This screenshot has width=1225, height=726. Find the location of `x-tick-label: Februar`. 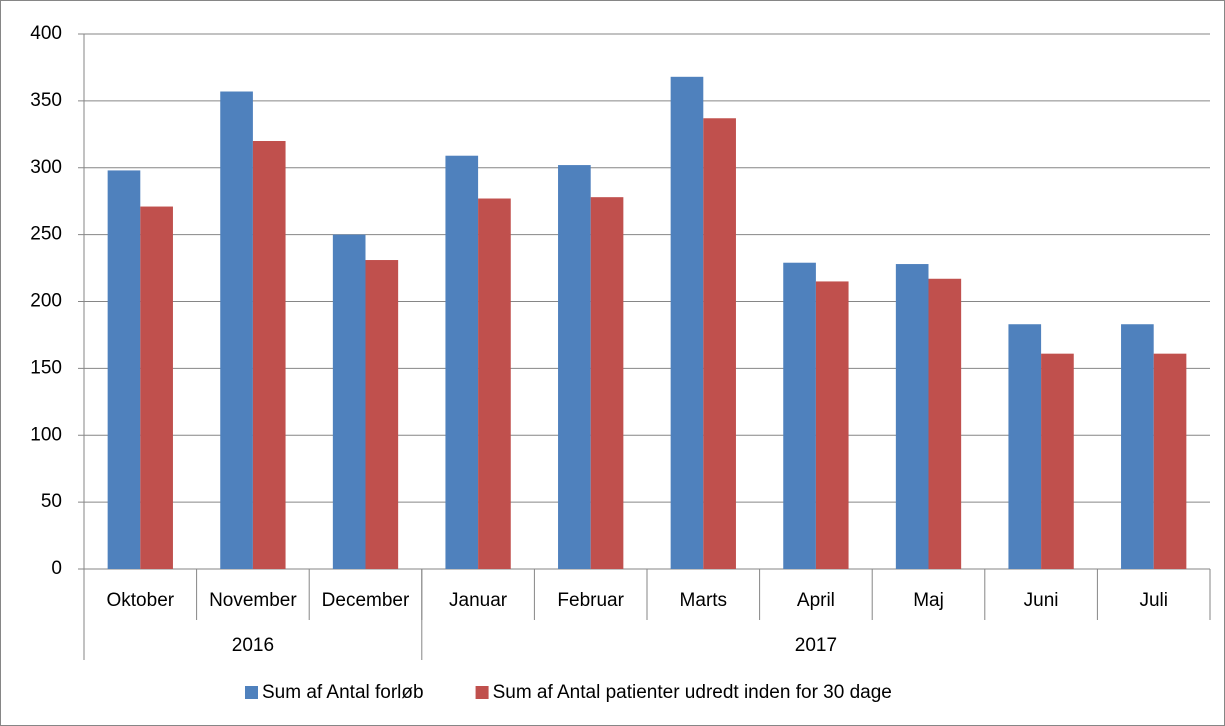

x-tick-label: Februar is located at coordinates (590, 600).